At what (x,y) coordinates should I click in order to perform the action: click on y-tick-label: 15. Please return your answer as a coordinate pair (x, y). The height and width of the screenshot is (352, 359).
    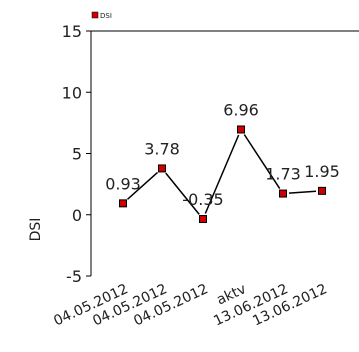
    Looking at the image, I should click on (72, 31).